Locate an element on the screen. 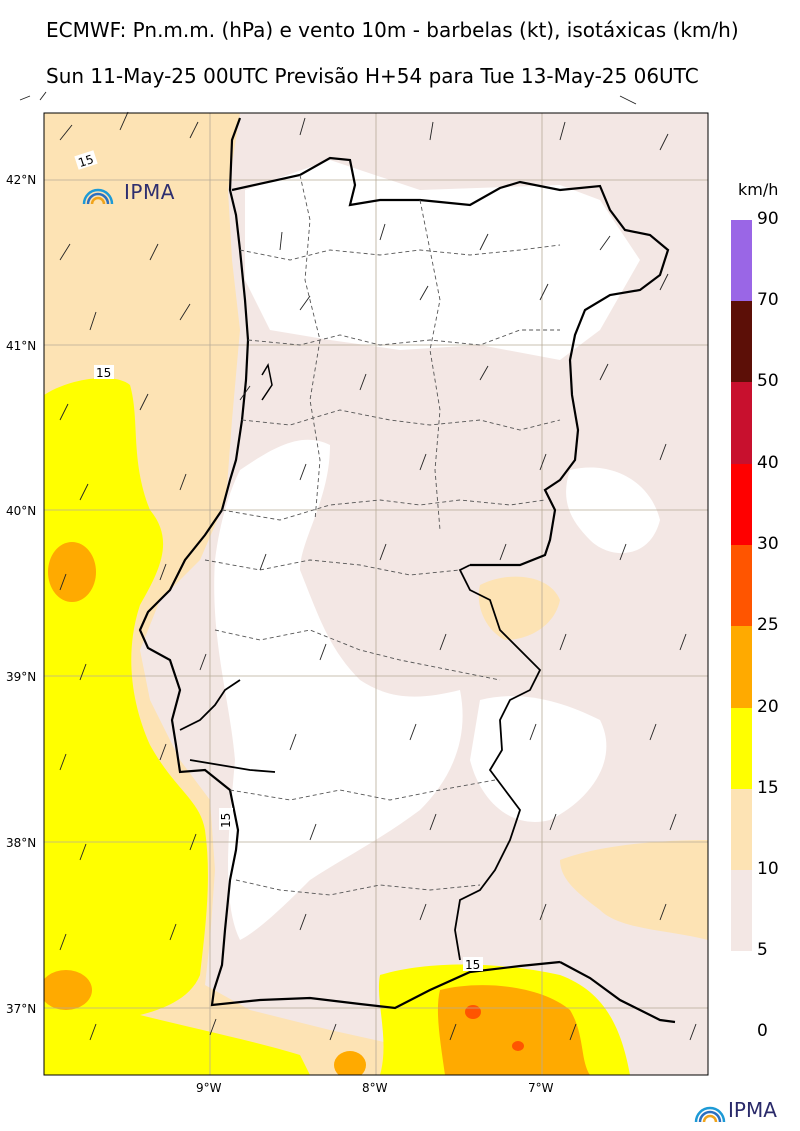 The height and width of the screenshot is (1131, 800). isotach-label-north: 15 is located at coordinates (86, 161).